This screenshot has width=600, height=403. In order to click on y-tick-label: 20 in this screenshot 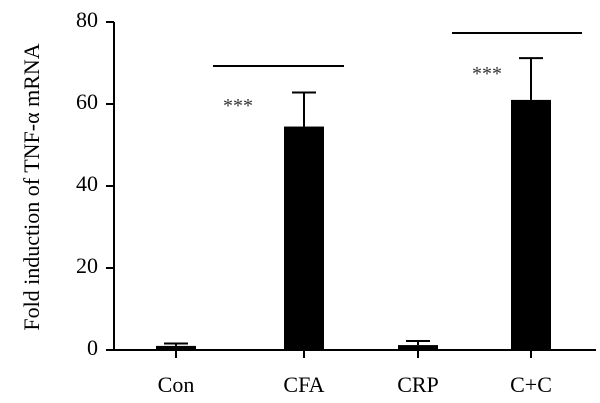, I will do `click(87, 265)`.